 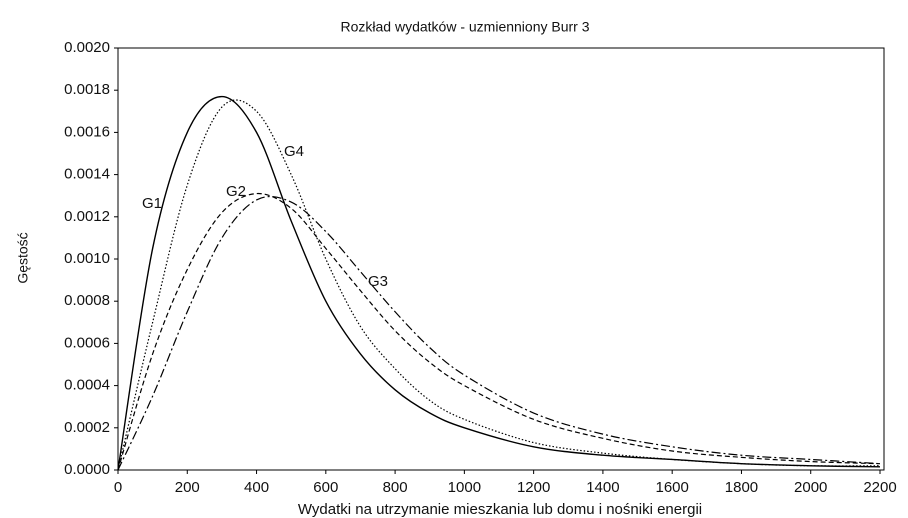 What do you see at coordinates (87, 131) in the screenshot?
I see `y-tick-label: 0.0016` at bounding box center [87, 131].